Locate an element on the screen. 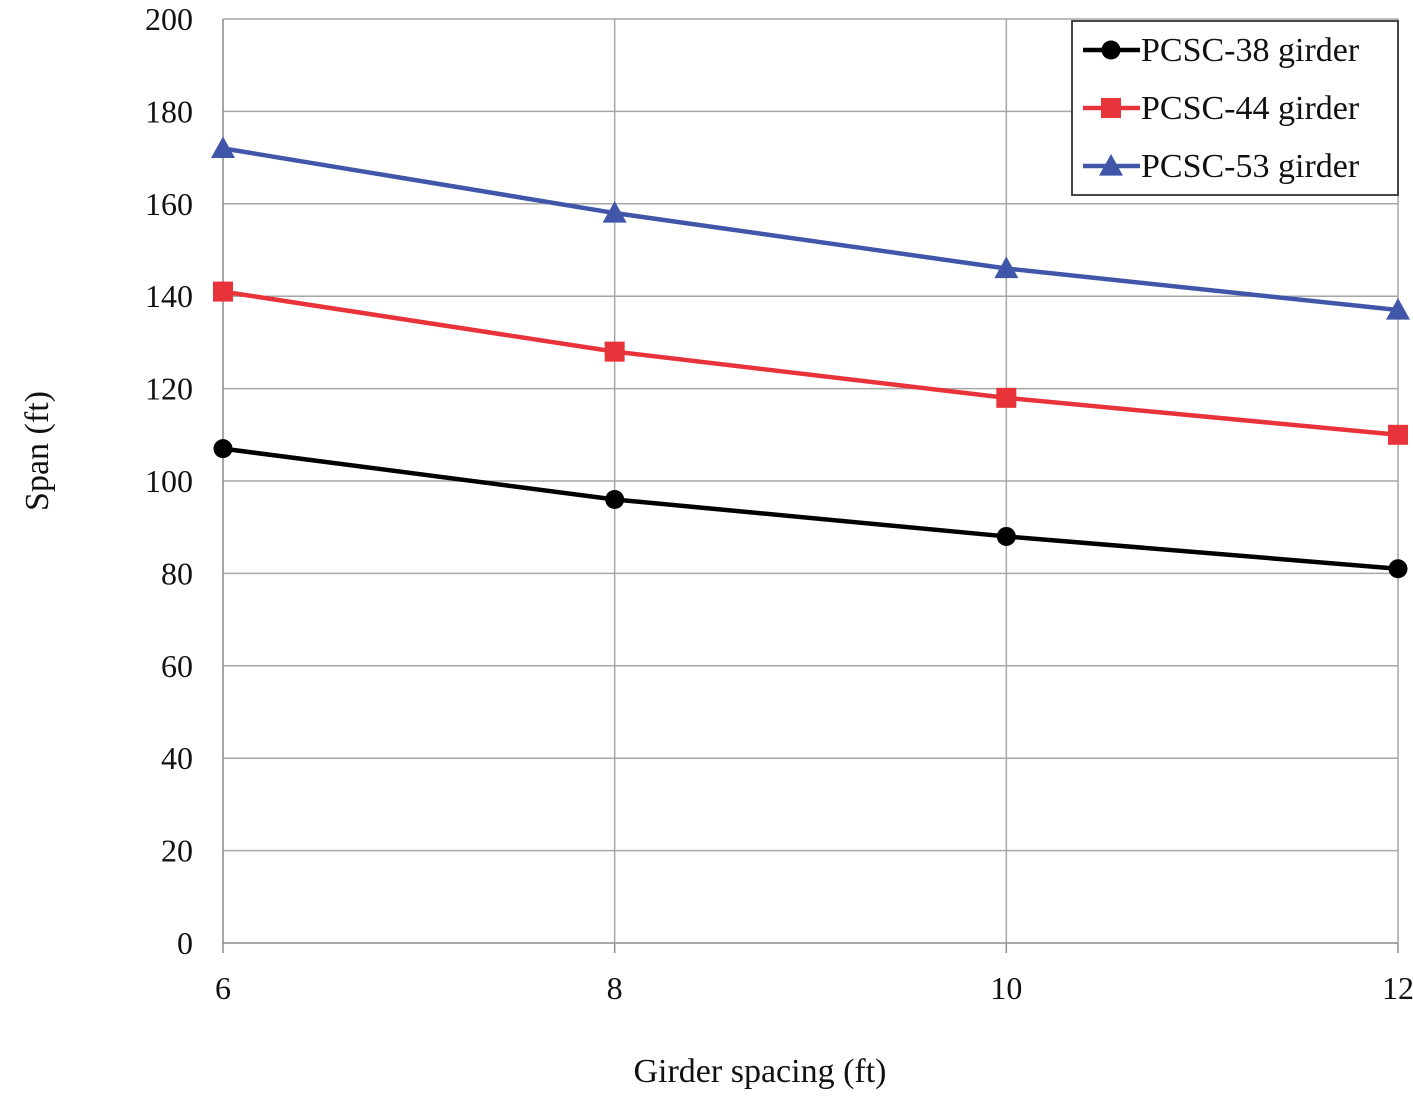  legend-label: PCSC-53 girder is located at coordinates (1250, 166).